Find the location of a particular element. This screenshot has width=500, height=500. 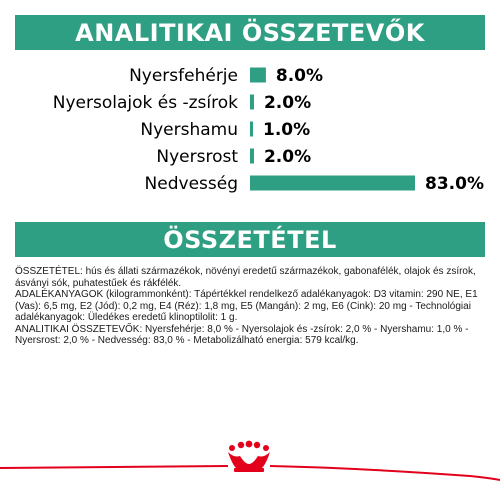

category-label: Nyersfehérje is located at coordinates (183, 76).